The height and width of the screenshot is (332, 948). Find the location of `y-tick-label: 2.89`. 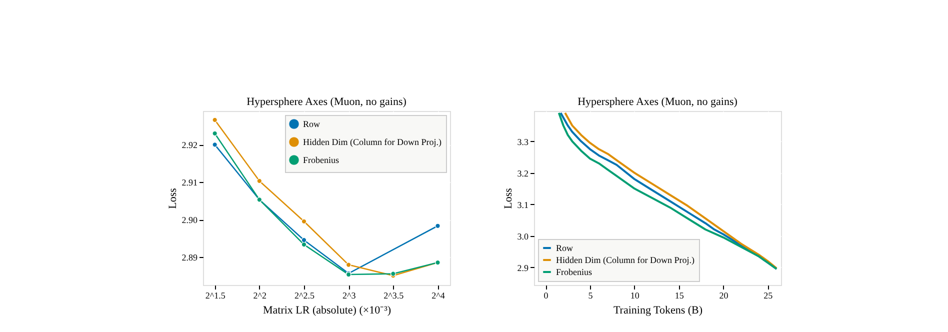

y-tick-label: 2.89 is located at coordinates (190, 257).